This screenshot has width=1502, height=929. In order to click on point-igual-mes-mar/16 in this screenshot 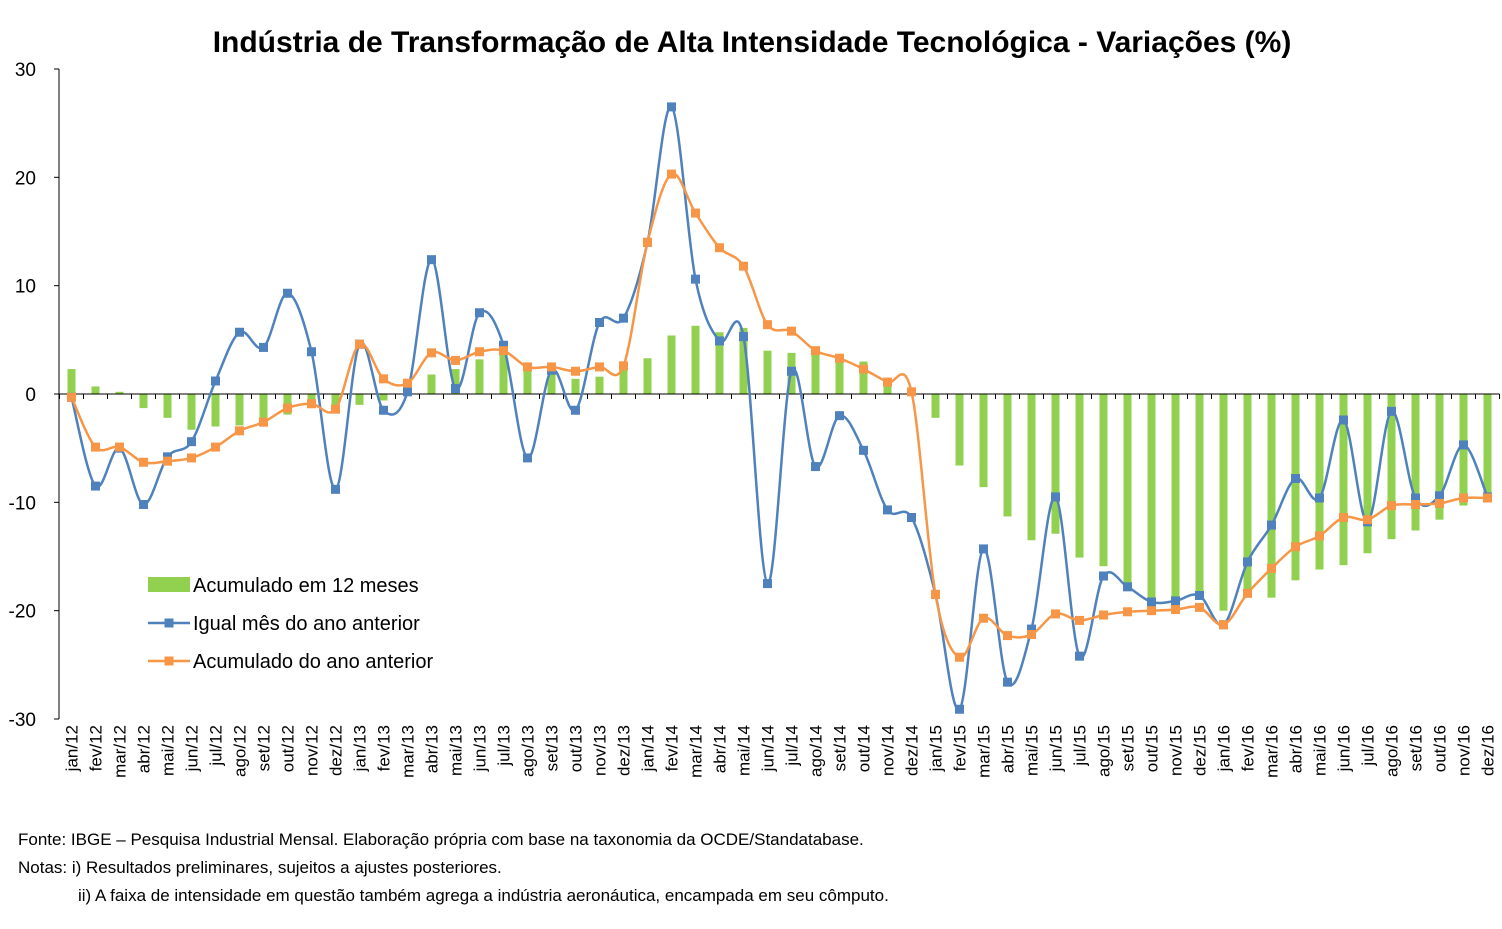, I will do `click(1271, 525)`.